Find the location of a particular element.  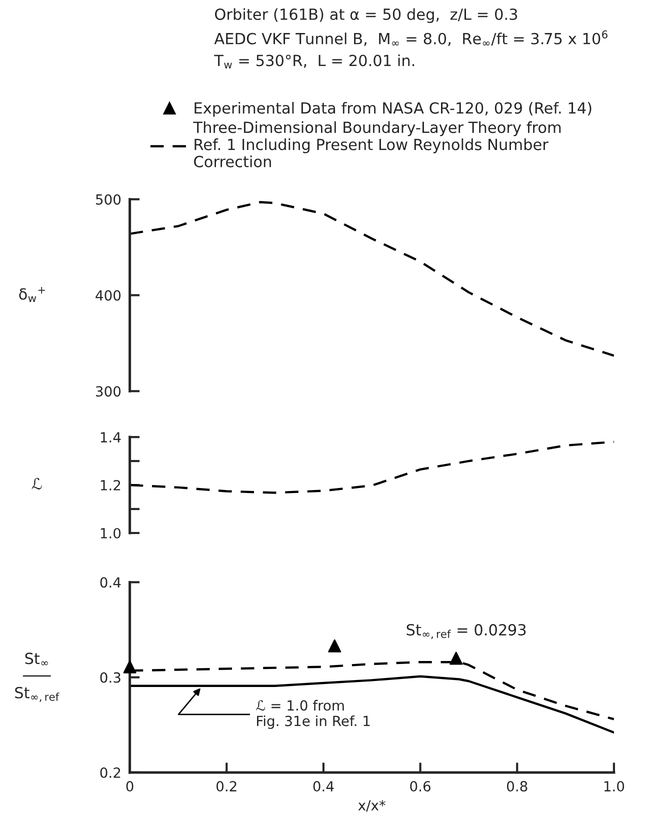

x-tick-label: 0.2 is located at coordinates (226, 786).